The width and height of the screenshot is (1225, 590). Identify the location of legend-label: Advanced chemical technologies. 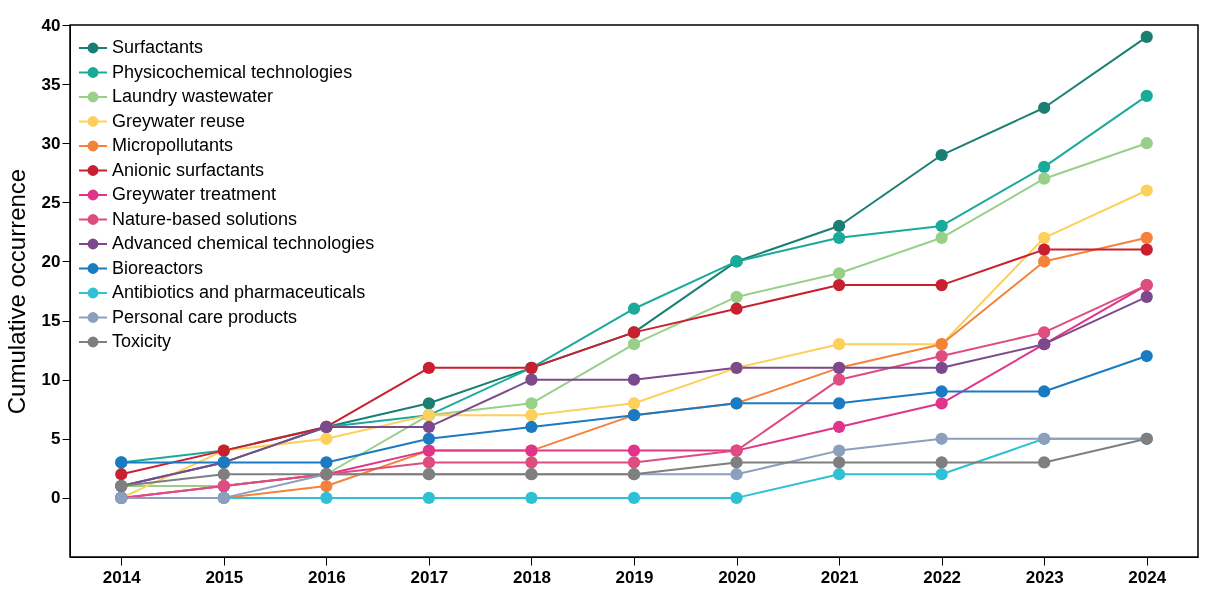
(243, 243).